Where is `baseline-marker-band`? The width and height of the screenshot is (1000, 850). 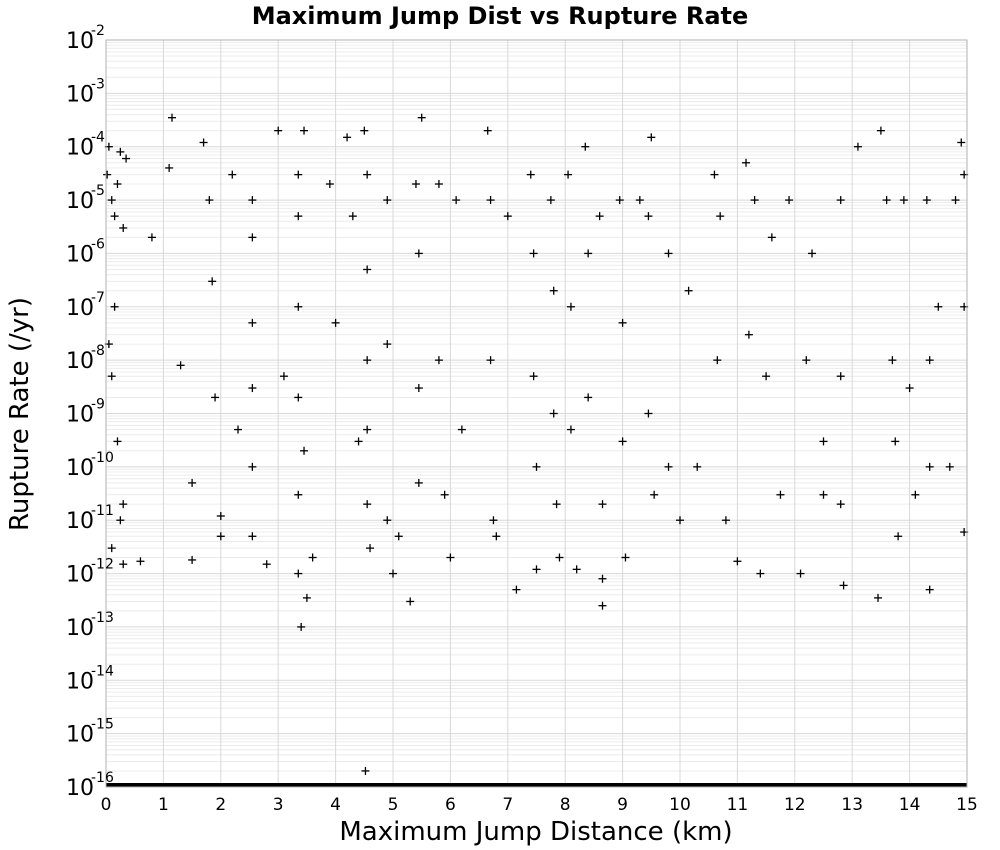 baseline-marker-band is located at coordinates (536, 785).